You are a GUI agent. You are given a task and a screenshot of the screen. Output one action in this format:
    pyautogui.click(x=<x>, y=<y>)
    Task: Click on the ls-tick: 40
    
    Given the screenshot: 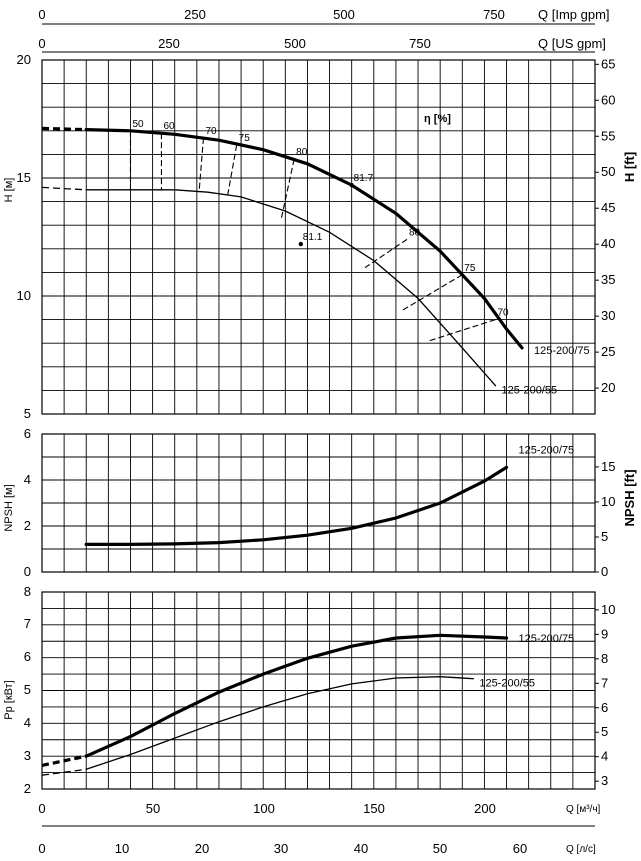 What is the action you would take?
    pyautogui.click(x=361, y=848)
    